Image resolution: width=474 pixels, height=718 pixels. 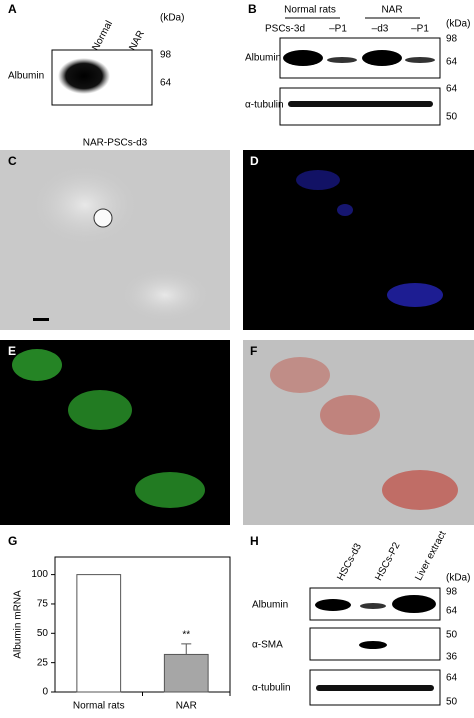 What do you see at coordinates (310, 10) in the screenshot?
I see `group-label: Normal rats` at bounding box center [310, 10].